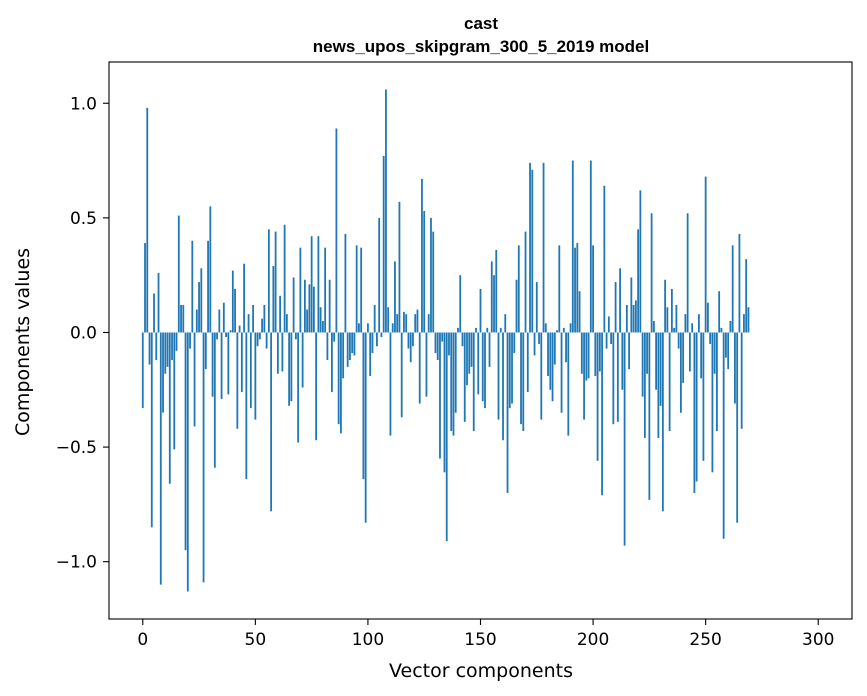  What do you see at coordinates (82, 333) in the screenshot?
I see `y-axis-ticks: −1.0 −0.5 0.0 0.5 1.0` at bounding box center [82, 333].